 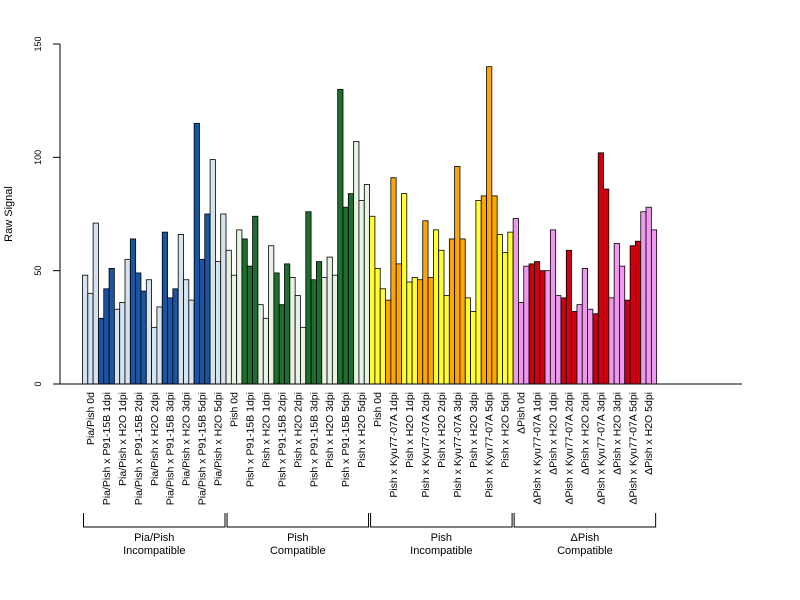 I want to click on x-tick-label: ΔPish x H2O 1dpi, so click(x=554, y=433).